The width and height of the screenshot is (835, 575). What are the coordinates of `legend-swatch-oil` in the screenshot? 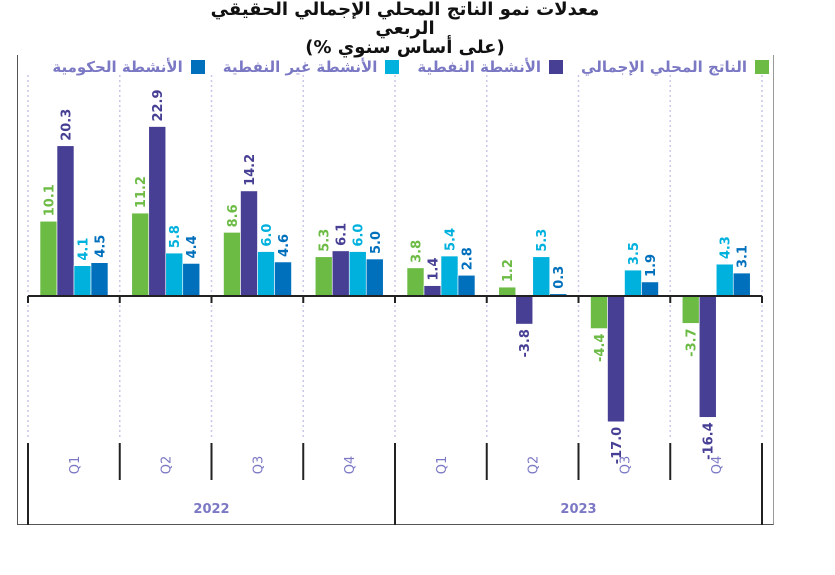 It's located at (556, 67).